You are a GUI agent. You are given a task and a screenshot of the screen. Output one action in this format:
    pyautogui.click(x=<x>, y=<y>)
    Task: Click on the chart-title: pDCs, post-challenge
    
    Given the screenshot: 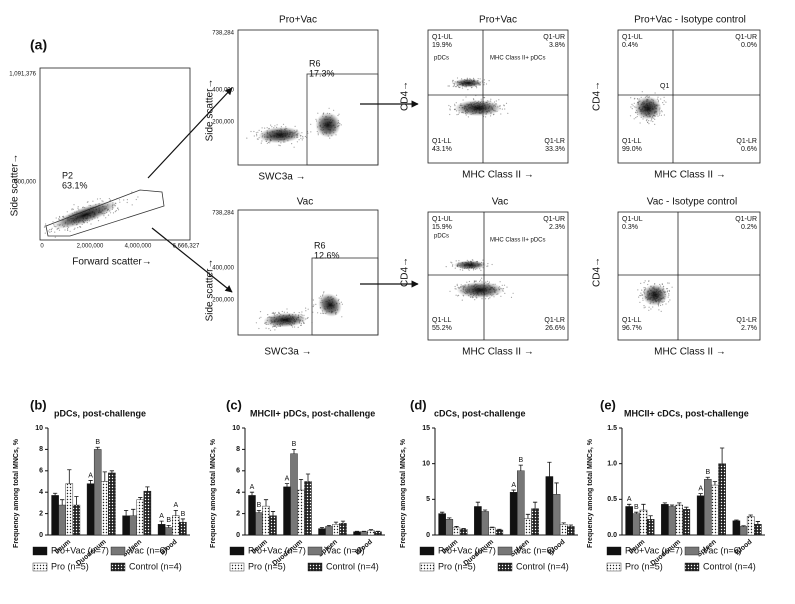 What is the action you would take?
    pyautogui.click(x=100, y=413)
    